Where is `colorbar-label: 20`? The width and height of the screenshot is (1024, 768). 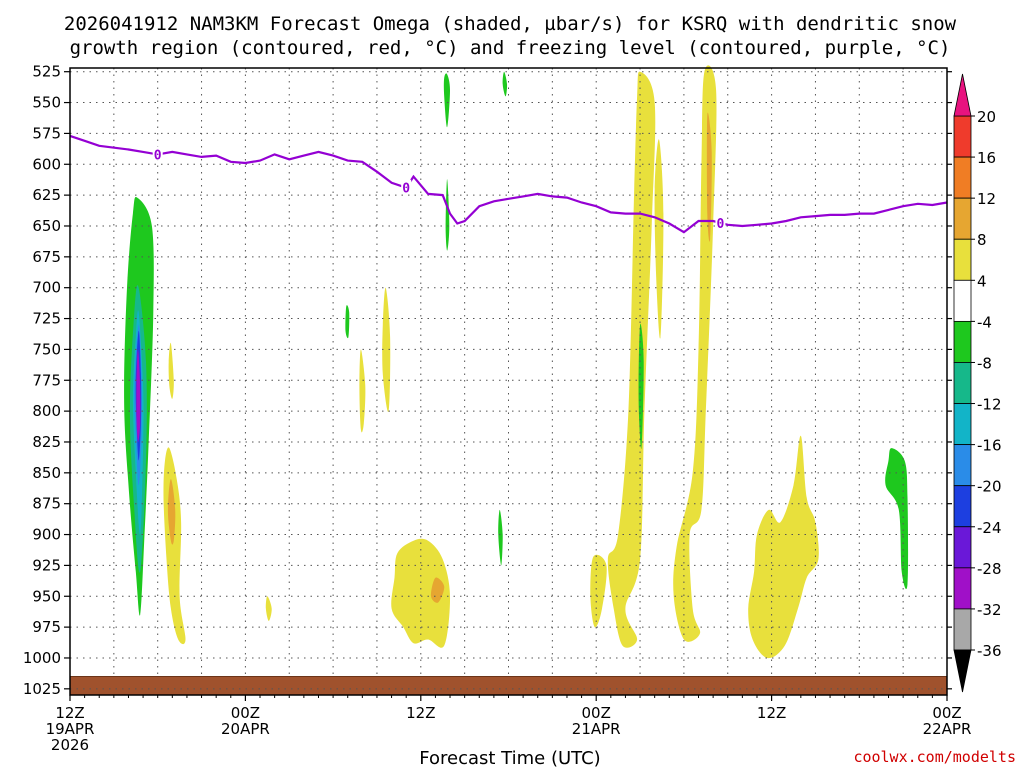
colorbar-label: 20 is located at coordinates (986, 117).